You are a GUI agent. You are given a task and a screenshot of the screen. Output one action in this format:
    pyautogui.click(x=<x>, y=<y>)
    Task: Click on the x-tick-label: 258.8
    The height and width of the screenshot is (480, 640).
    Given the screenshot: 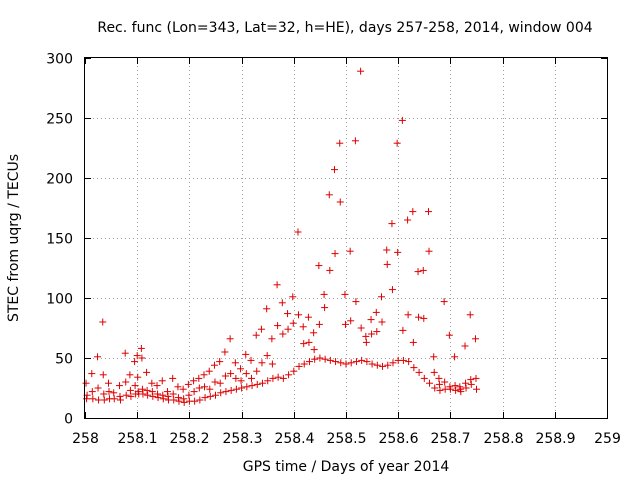 What is the action you would take?
    pyautogui.click(x=503, y=439)
    